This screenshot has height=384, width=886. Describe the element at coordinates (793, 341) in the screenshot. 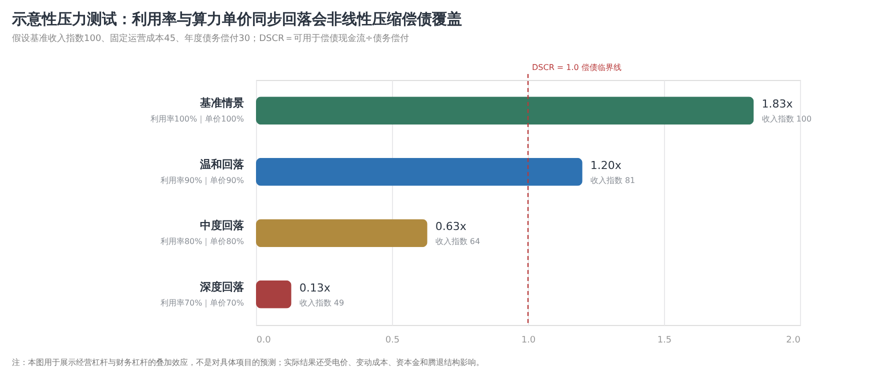

I see `x-tick-label: 2.0` at that location.